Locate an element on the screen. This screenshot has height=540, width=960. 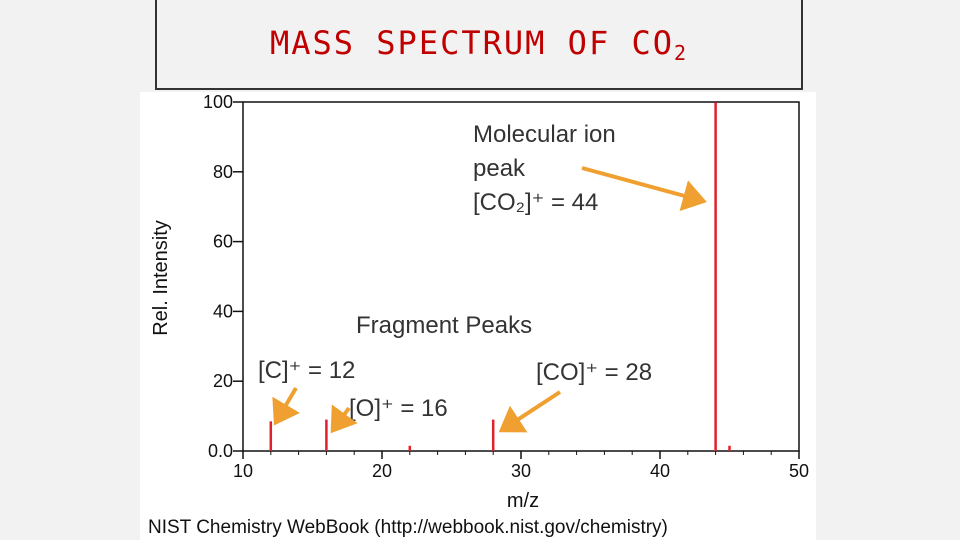
molecular-ion-arrow is located at coordinates (644, 189).